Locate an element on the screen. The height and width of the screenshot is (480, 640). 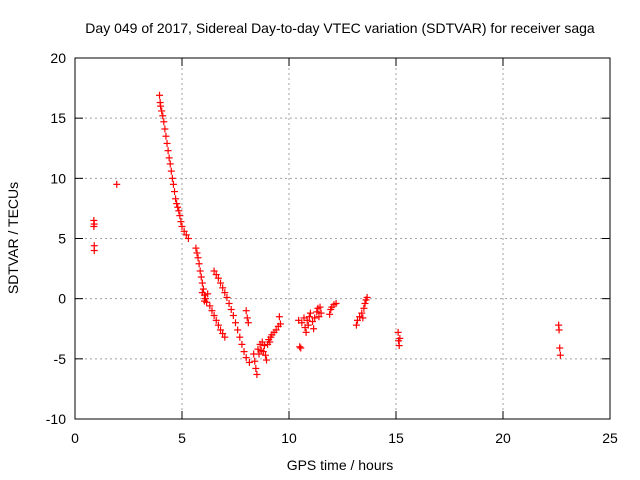
x-tick-label: 15 is located at coordinates (396, 438).